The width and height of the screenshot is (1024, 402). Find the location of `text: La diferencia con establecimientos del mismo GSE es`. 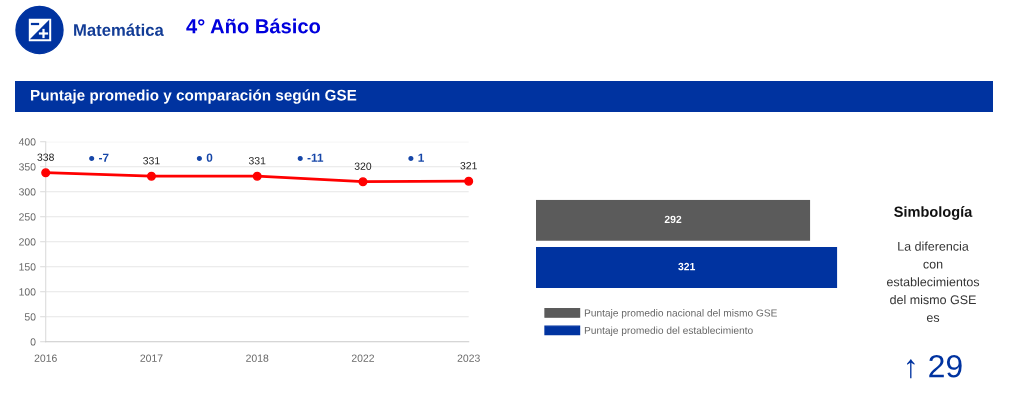

text: La diferencia con establecimientos del mismo GSE es is located at coordinates (933, 281).